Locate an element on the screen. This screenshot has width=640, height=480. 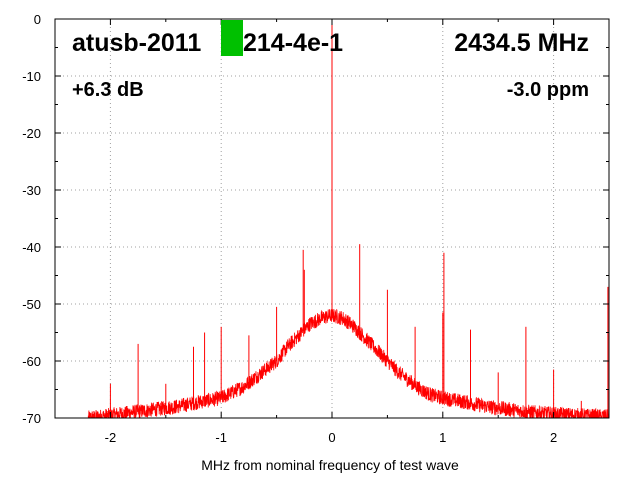
y-tick-label: -50 is located at coordinates (31, 304).